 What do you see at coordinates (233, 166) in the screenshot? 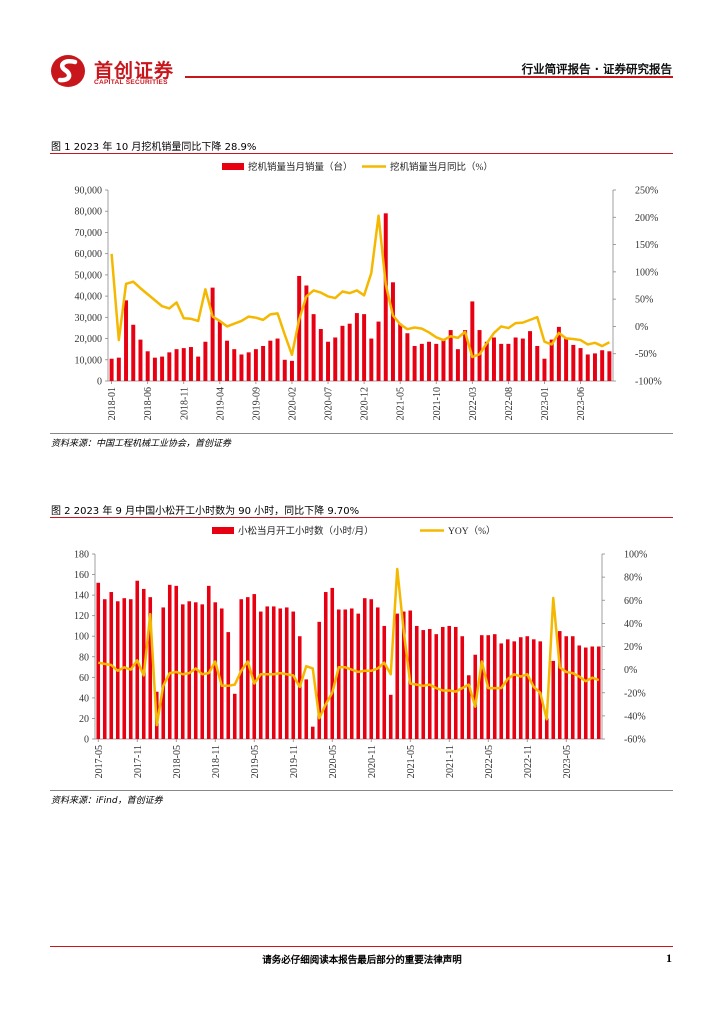
I see `legend-swatch-bar` at bounding box center [233, 166].